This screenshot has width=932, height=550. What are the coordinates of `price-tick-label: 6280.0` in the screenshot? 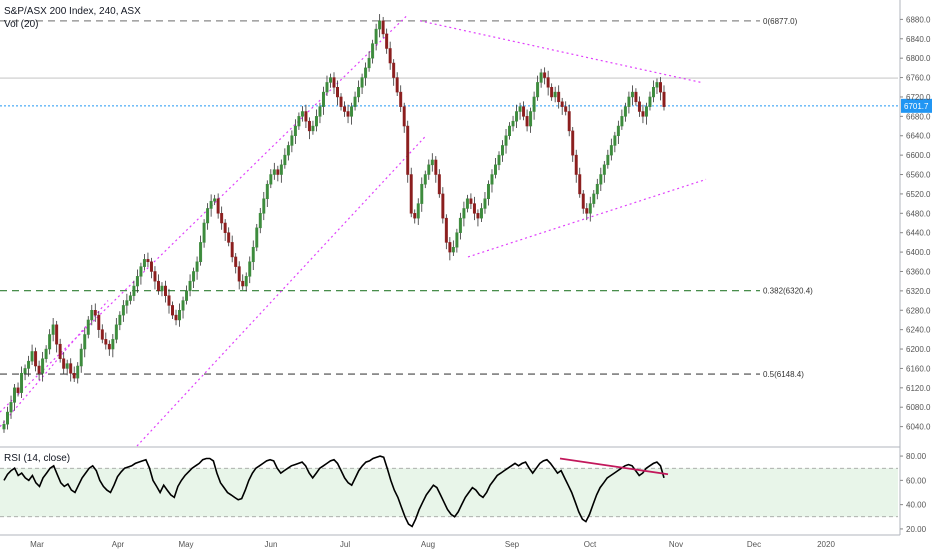 It's located at (918, 310).